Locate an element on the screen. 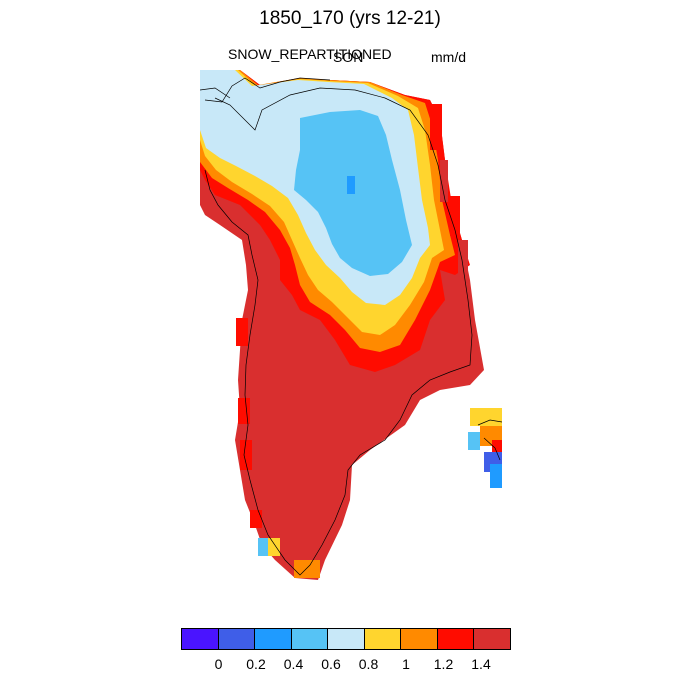 This screenshot has height=700, width=700. coastline-north is located at coordinates (265, 90).